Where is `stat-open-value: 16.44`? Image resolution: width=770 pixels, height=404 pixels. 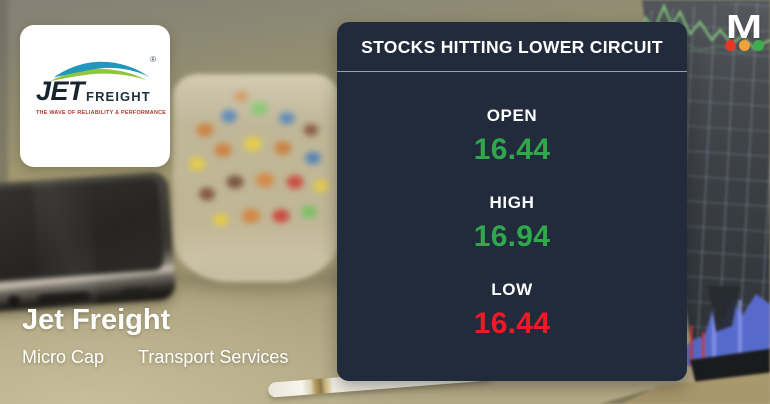 stat-open-value: 16.44 is located at coordinates (512, 149).